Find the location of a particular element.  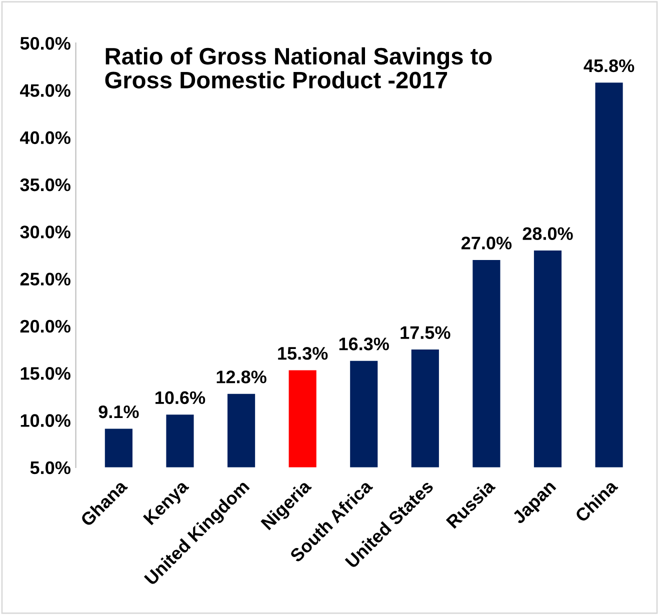

data-label: 28.0% is located at coordinates (547, 233).